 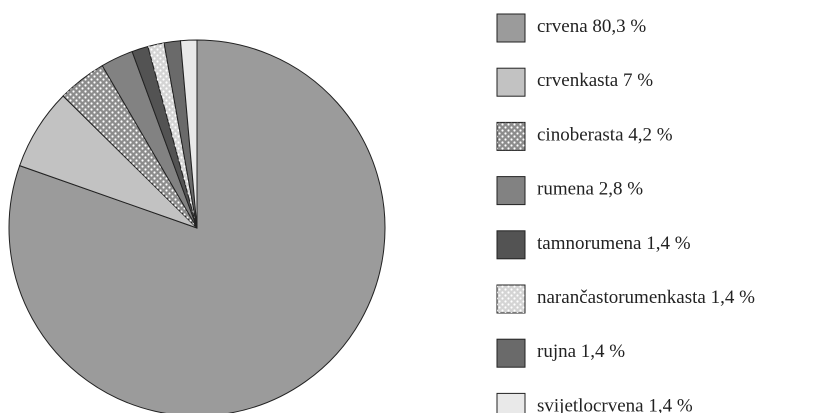 What do you see at coordinates (589, 243) in the screenshot?
I see `legend-category: tamnorumena` at bounding box center [589, 243].